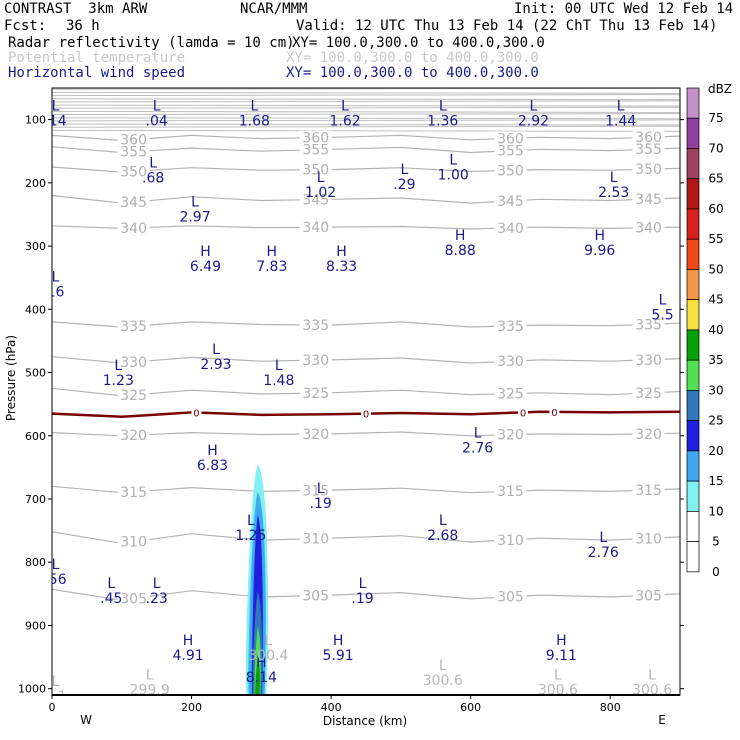 This screenshot has height=740, width=740. What do you see at coordinates (215, 365) in the screenshot?
I see `wind-extremum-value: 2.93` at bounding box center [215, 365].